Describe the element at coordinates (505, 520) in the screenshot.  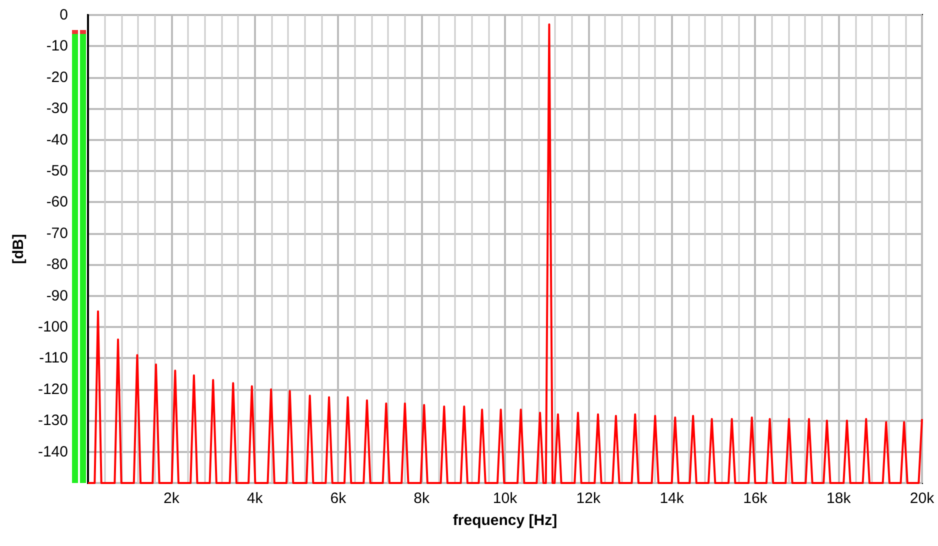
I see `x-axis-title: frequency [Hz]` at that location.